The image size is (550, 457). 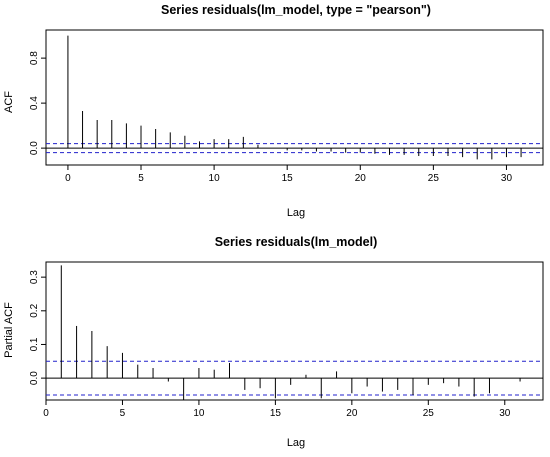 What do you see at coordinates (9, 102) in the screenshot?
I see `acf-y-axis-label: ACF` at bounding box center [9, 102].